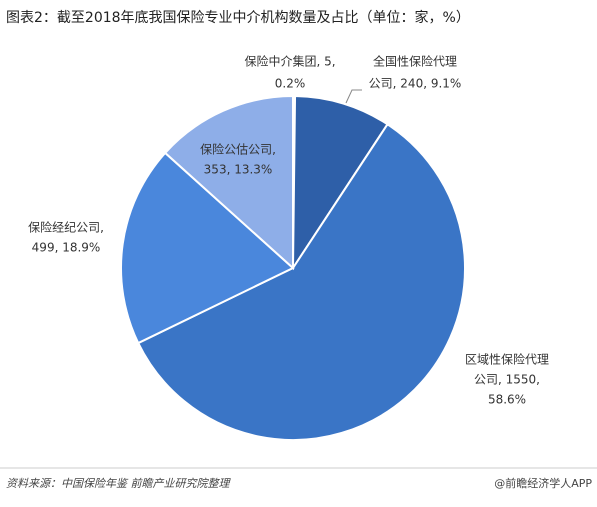 Image resolution: width=597 pixels, height=507 pixels. What do you see at coordinates (289, 61) in the screenshot?
I see `data-label: 保险中介集团, 5,` at bounding box center [289, 61].